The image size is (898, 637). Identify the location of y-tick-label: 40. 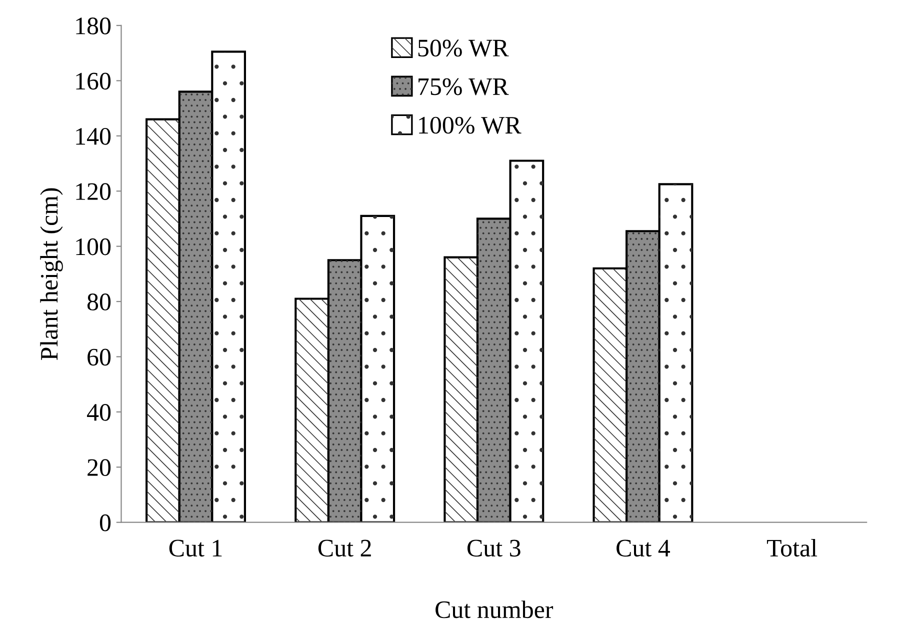
(98, 412).